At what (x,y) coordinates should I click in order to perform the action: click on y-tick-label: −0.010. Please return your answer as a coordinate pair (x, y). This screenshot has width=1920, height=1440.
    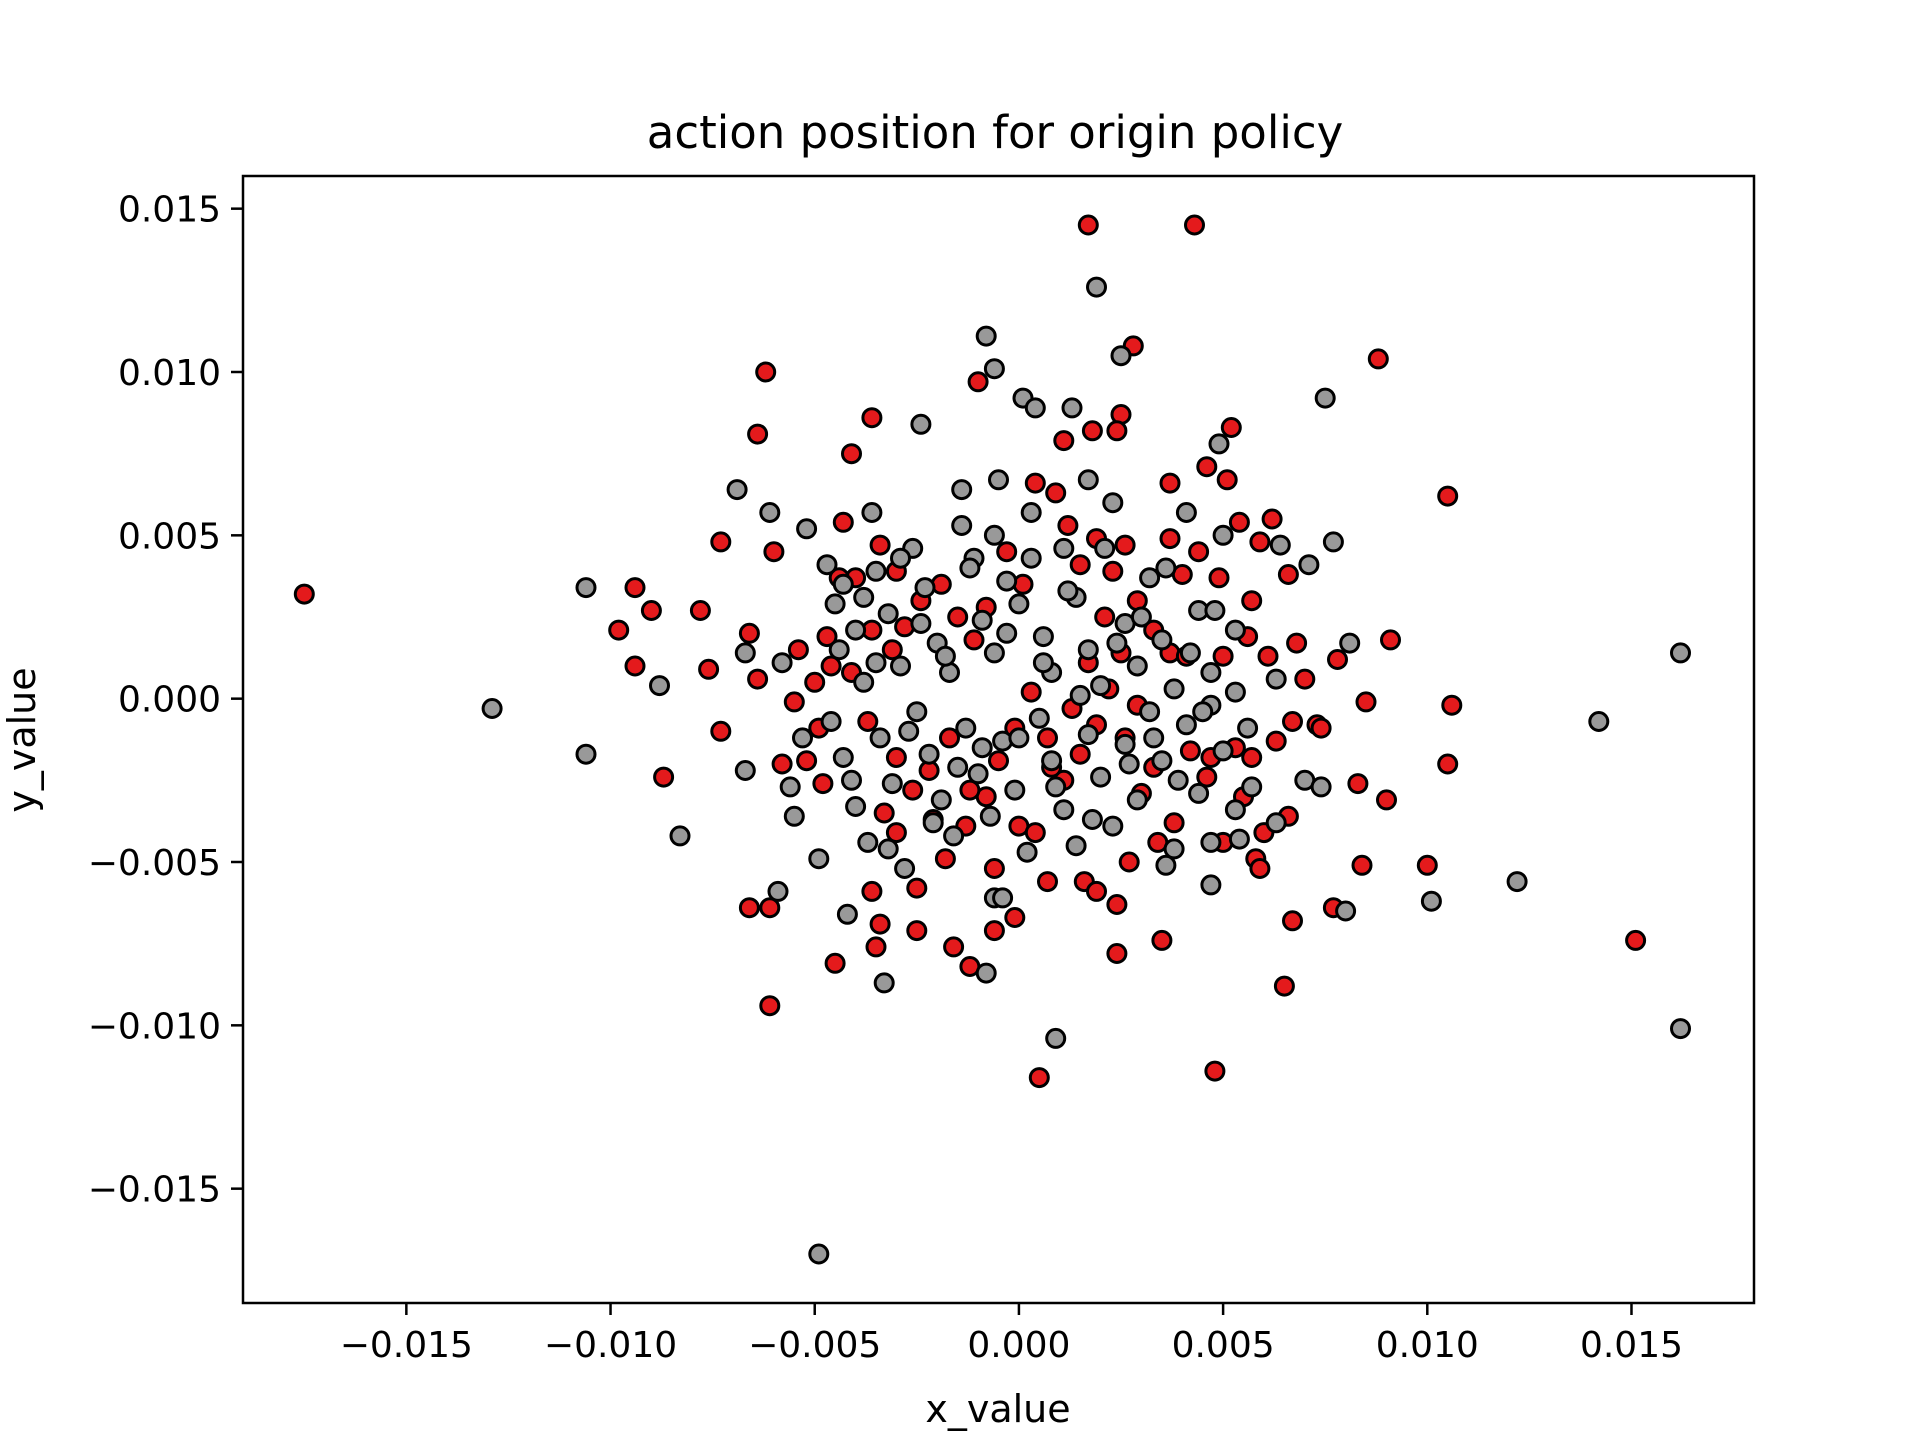
    Looking at the image, I should click on (154, 1026).